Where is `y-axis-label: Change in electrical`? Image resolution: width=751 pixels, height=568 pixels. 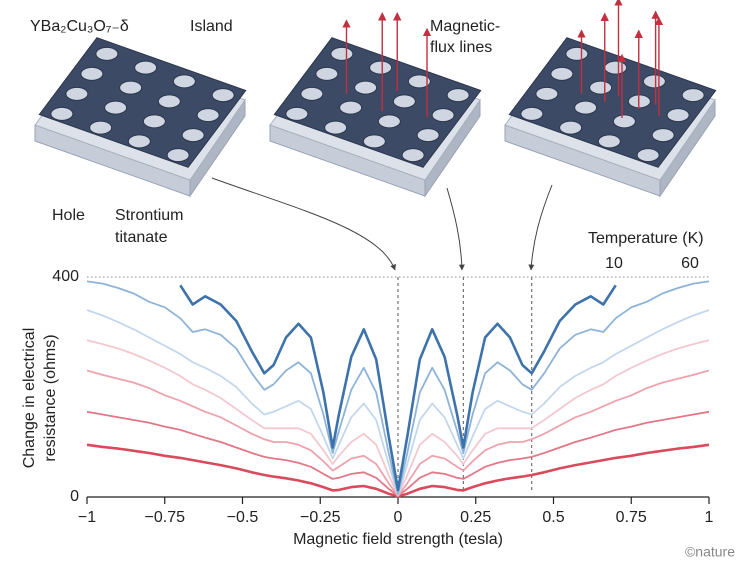 y-axis-label: Change in electrical is located at coordinates (29, 398).